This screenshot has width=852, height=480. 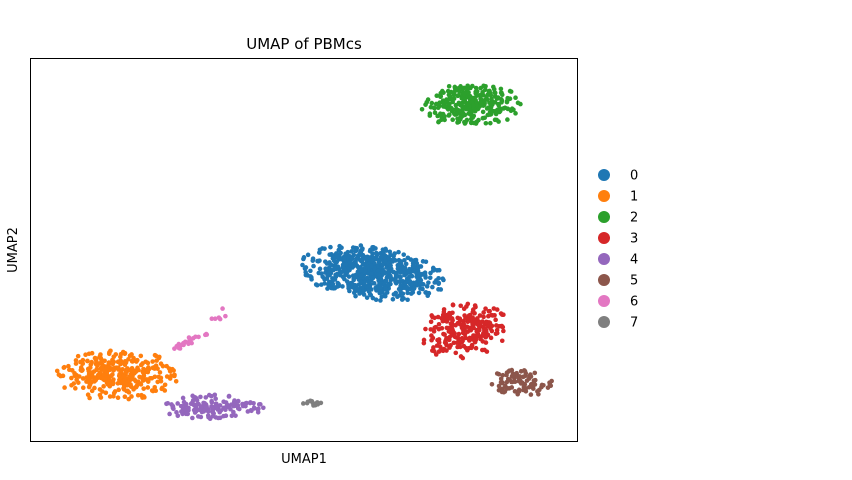 What do you see at coordinates (215, 407) in the screenshot?
I see `cluster-4-points` at bounding box center [215, 407].